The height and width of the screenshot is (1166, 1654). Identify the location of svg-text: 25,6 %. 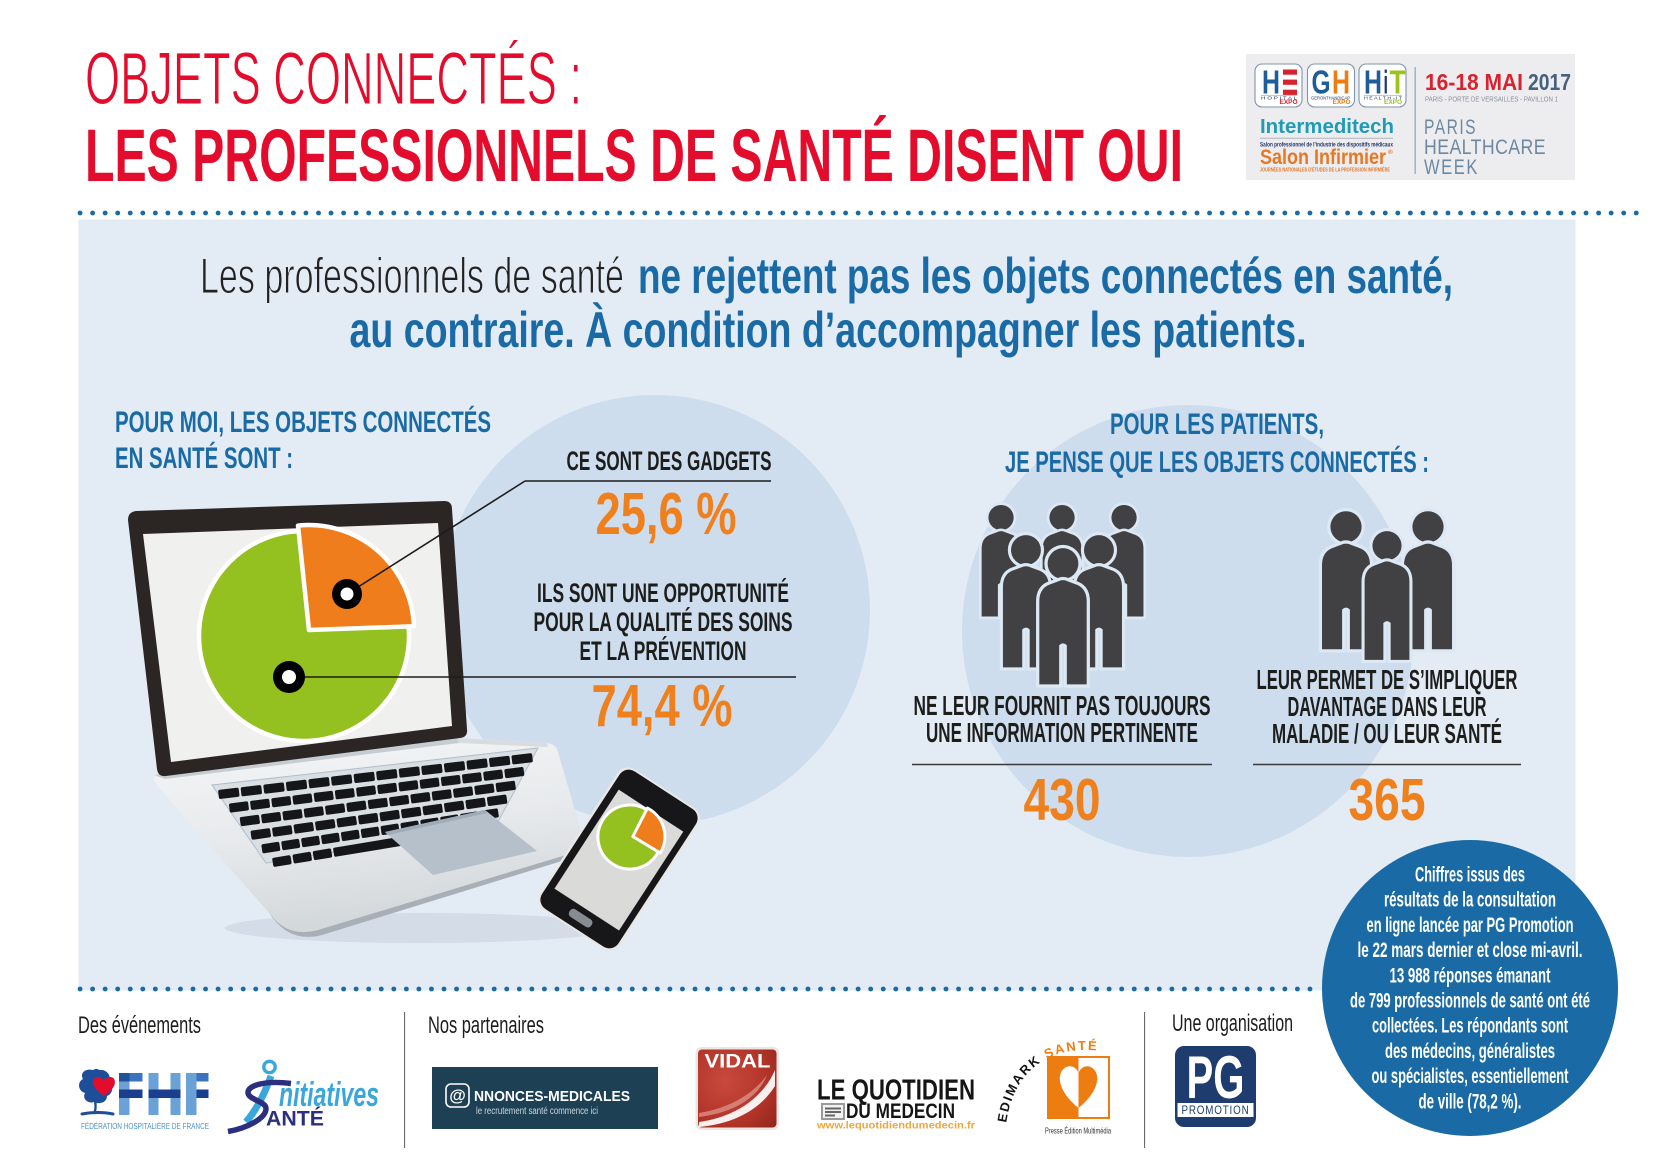
(666, 514).